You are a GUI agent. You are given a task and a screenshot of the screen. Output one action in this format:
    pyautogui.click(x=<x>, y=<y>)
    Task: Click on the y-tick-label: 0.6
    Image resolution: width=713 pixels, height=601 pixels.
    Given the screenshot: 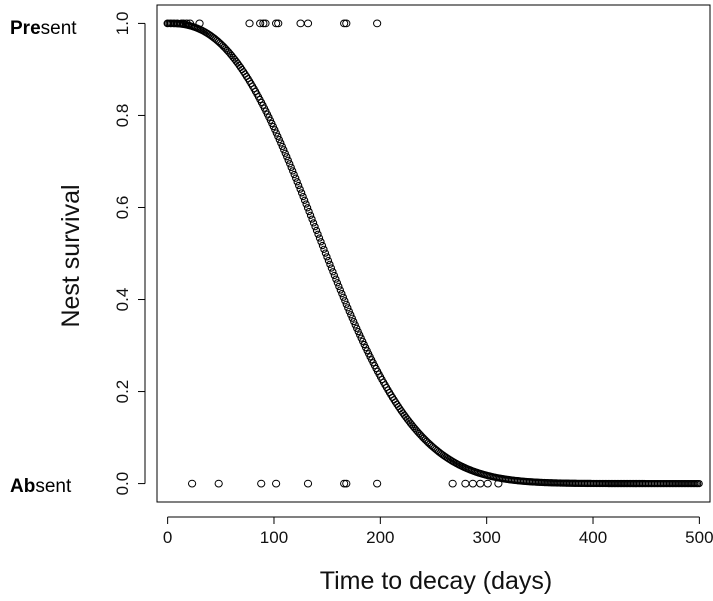 What is the action you would take?
    pyautogui.click(x=122, y=208)
    